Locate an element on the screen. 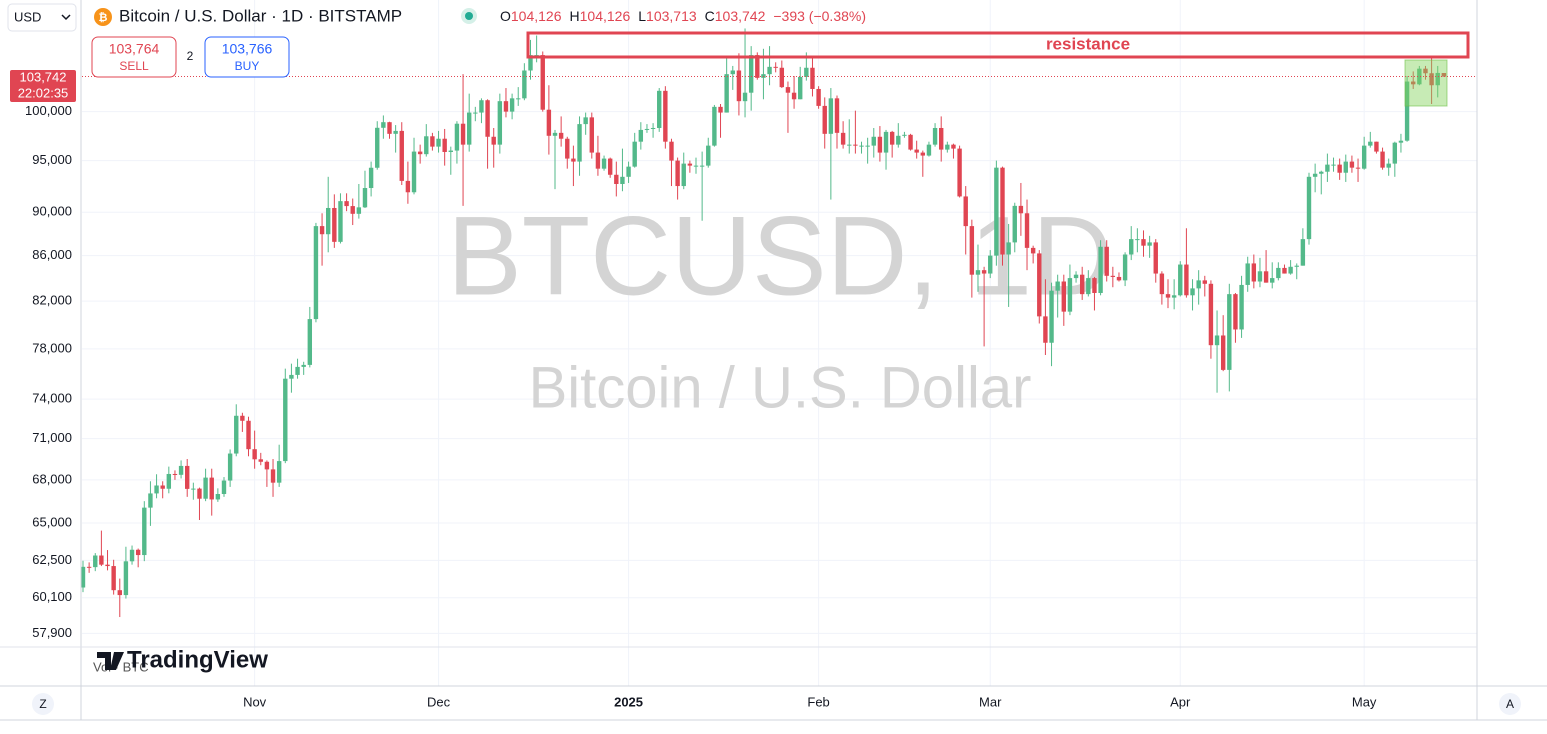 This screenshot has height=734, width=1547. highlight-zone is located at coordinates (1426, 83).